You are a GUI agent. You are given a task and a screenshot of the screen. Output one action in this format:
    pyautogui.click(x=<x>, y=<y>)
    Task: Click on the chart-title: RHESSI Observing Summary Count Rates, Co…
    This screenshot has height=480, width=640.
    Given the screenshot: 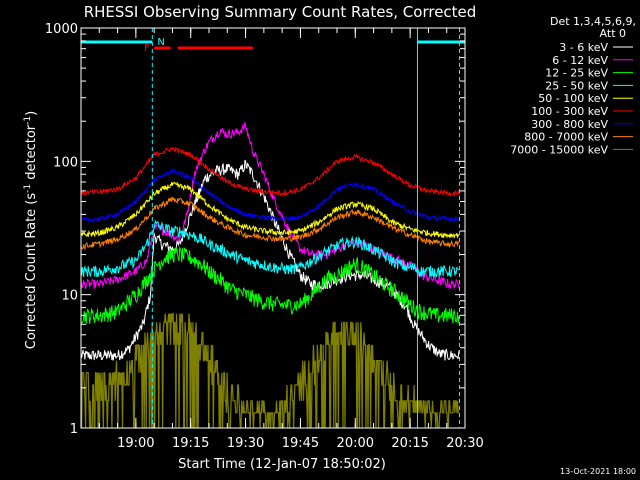 What is the action you would take?
    pyautogui.click(x=280, y=12)
    